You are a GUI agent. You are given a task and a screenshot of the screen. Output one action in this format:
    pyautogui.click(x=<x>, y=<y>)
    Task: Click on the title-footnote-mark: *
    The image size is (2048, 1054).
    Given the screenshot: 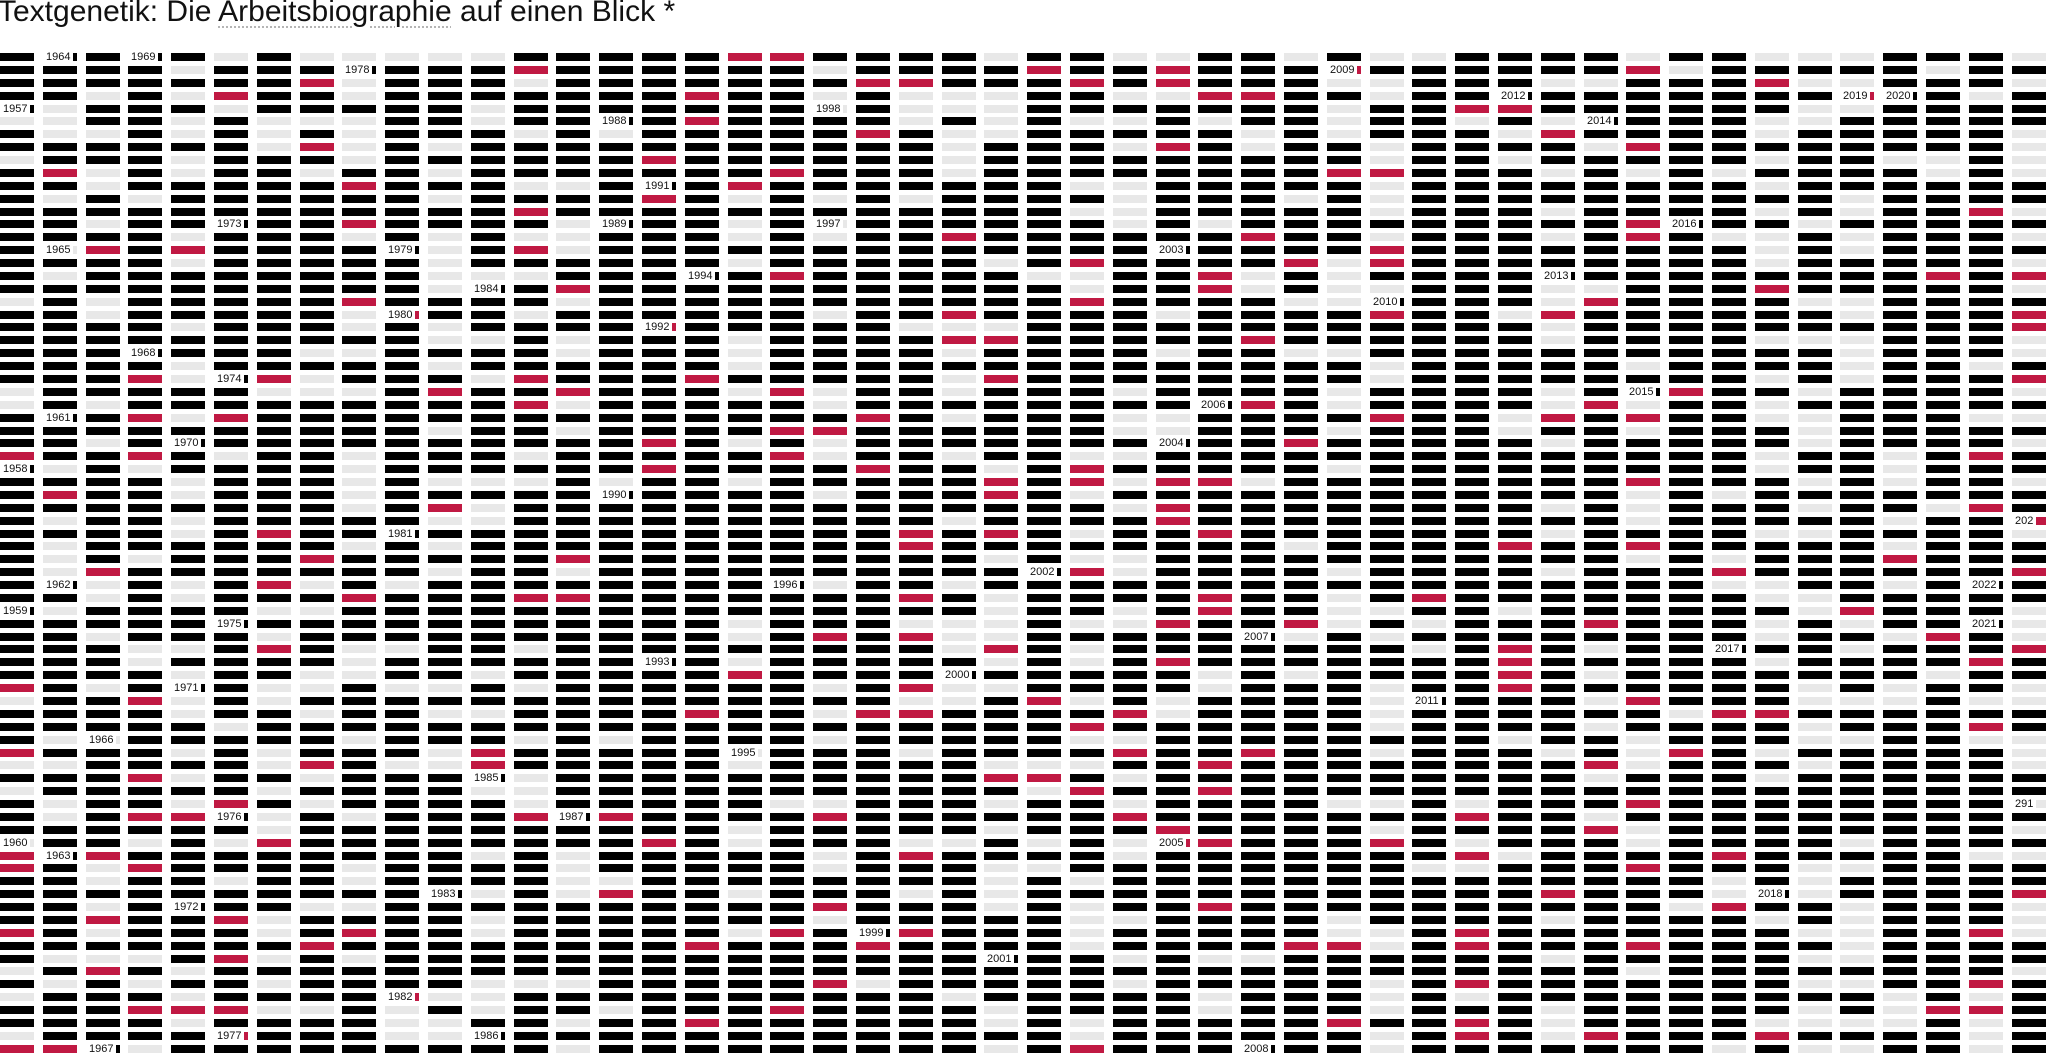 What is the action you would take?
    pyautogui.click(x=669, y=14)
    